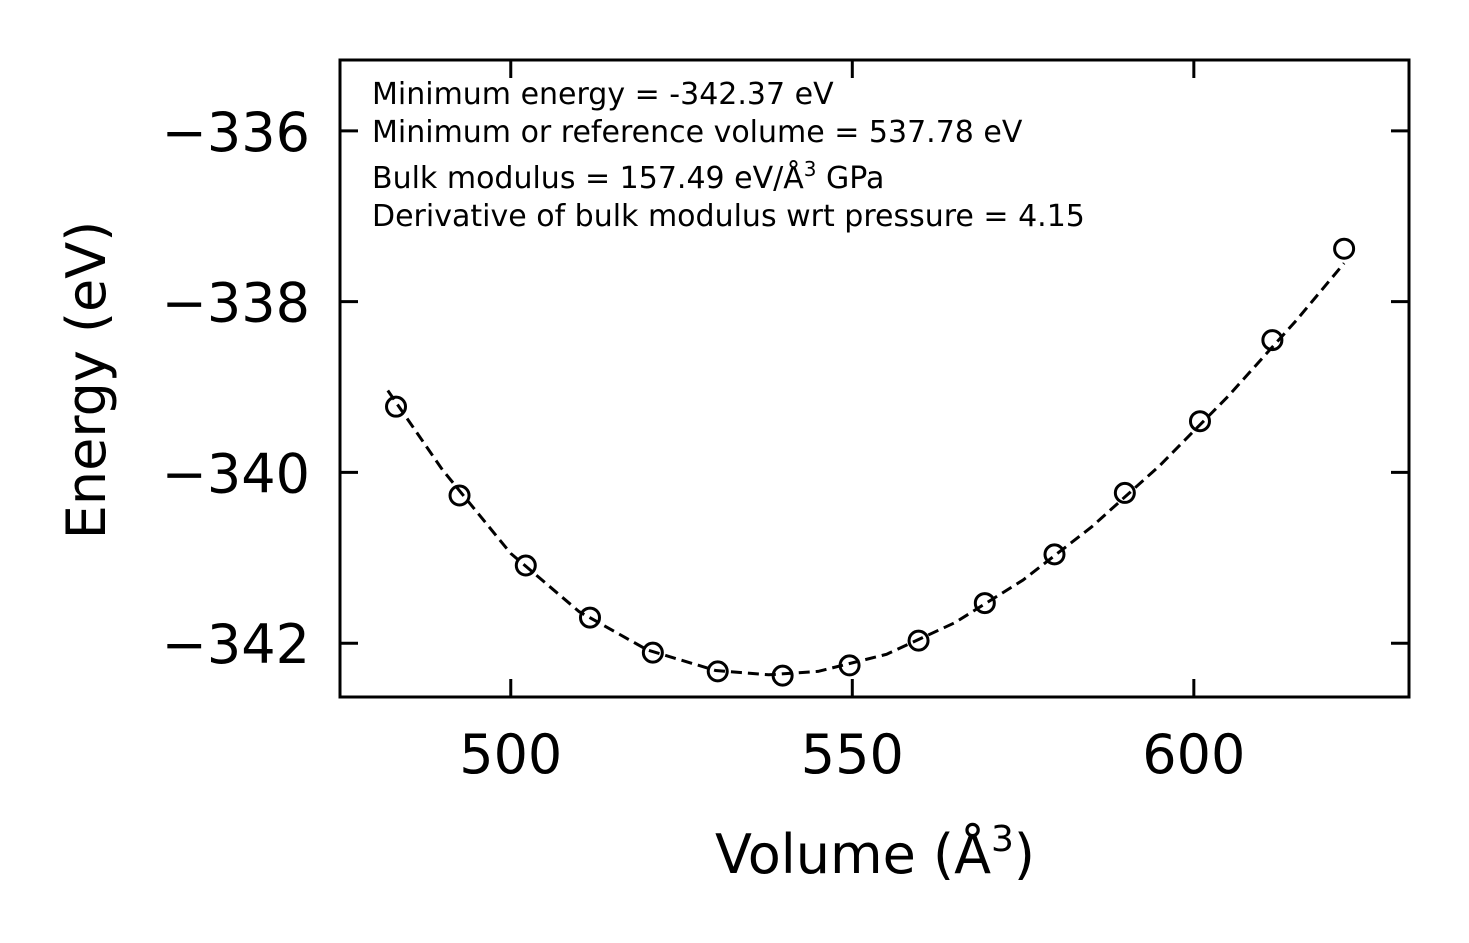  I want to click on annotation-bulk-modulus-main: Bulk modulus = 157.49 eV/Å, so click(588, 178).